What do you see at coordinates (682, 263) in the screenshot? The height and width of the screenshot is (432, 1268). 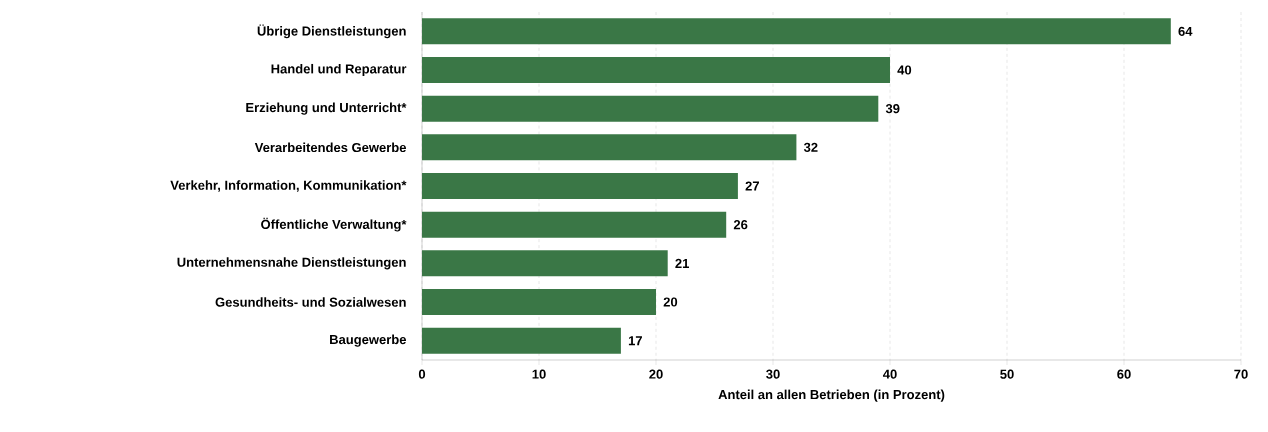 I see `data-label: 21` at bounding box center [682, 263].